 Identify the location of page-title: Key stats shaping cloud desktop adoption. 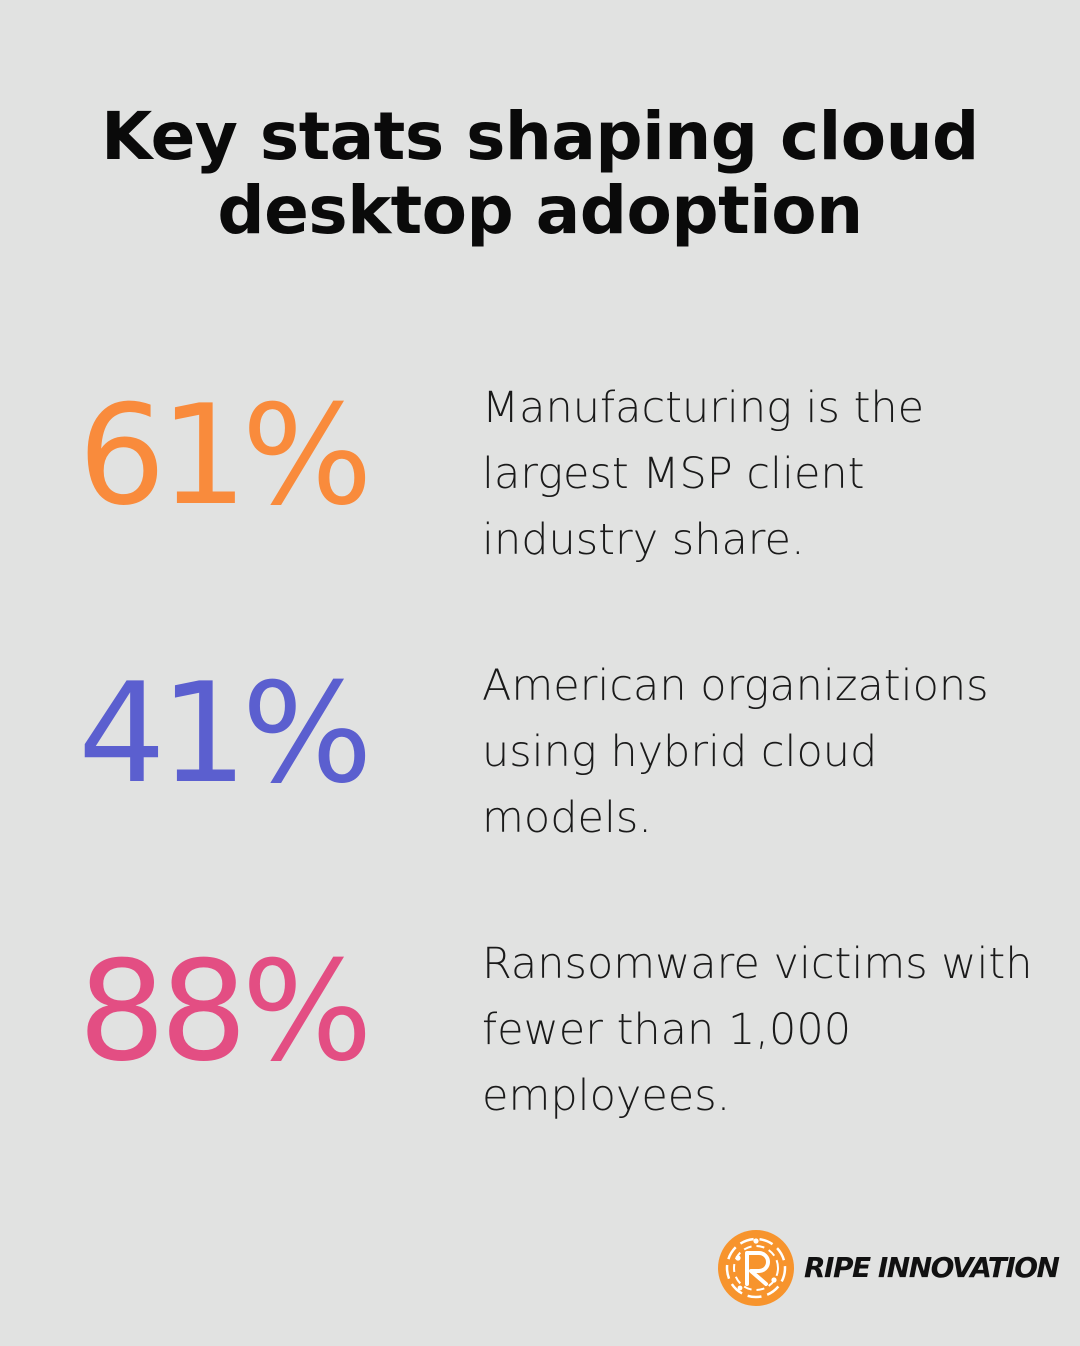
(540, 174).